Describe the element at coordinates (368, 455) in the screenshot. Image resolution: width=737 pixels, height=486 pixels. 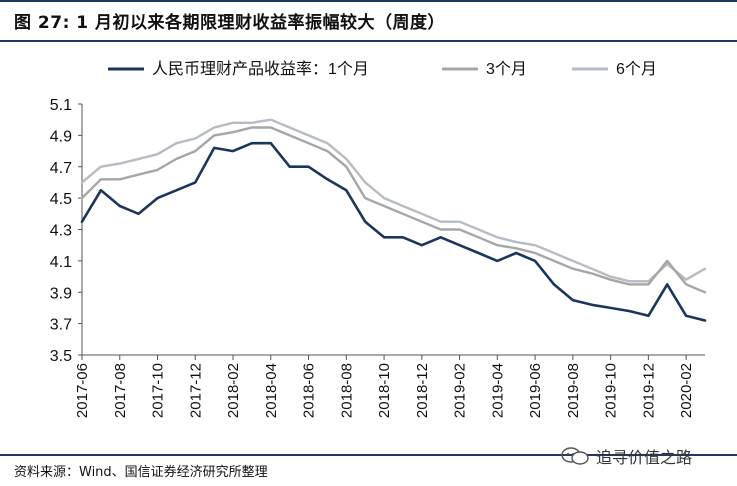
I see `bottom-rule` at that location.